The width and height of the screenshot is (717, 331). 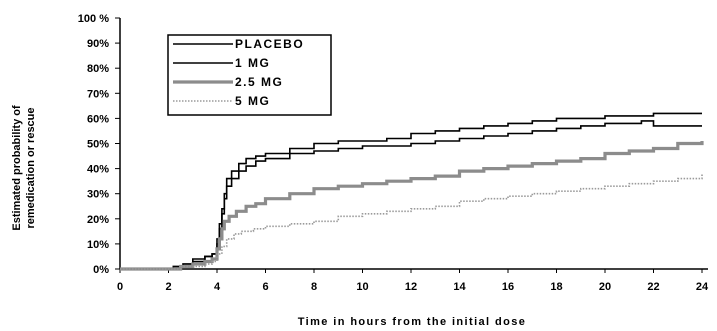 What do you see at coordinates (217, 287) in the screenshot?
I see `x-tick-label: 4` at bounding box center [217, 287].